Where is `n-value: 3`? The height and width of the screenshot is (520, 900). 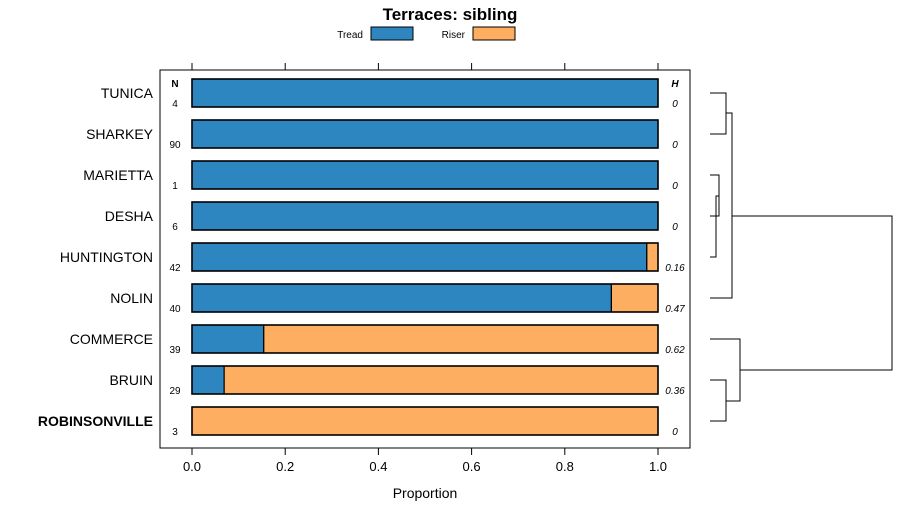 n-value: 3 is located at coordinates (175, 432).